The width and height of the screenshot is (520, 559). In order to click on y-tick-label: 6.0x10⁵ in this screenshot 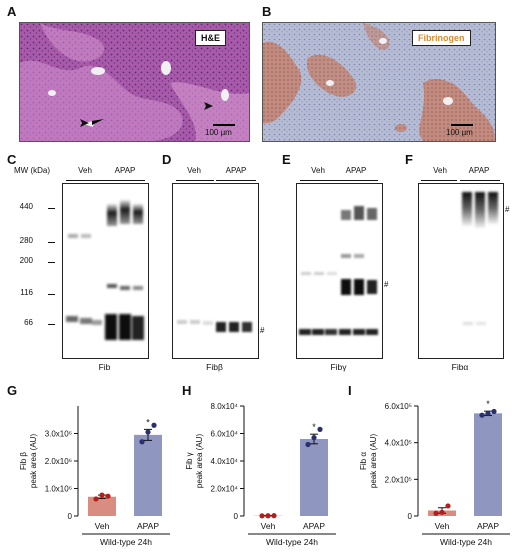, I will do `click(398, 406)`.